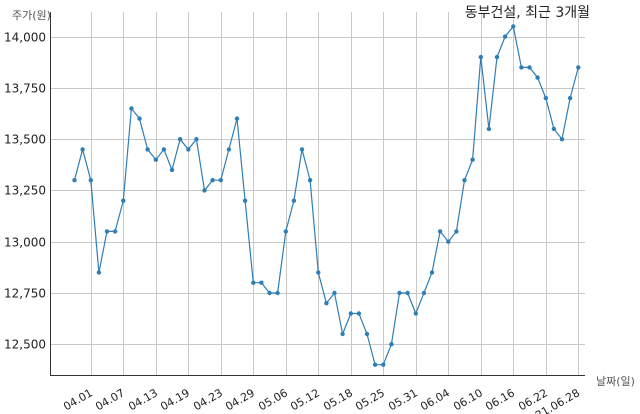 This screenshot has width=640, height=414. Describe the element at coordinates (615, 381) in the screenshot. I see `x-axis-label: 날짜(일)` at that location.